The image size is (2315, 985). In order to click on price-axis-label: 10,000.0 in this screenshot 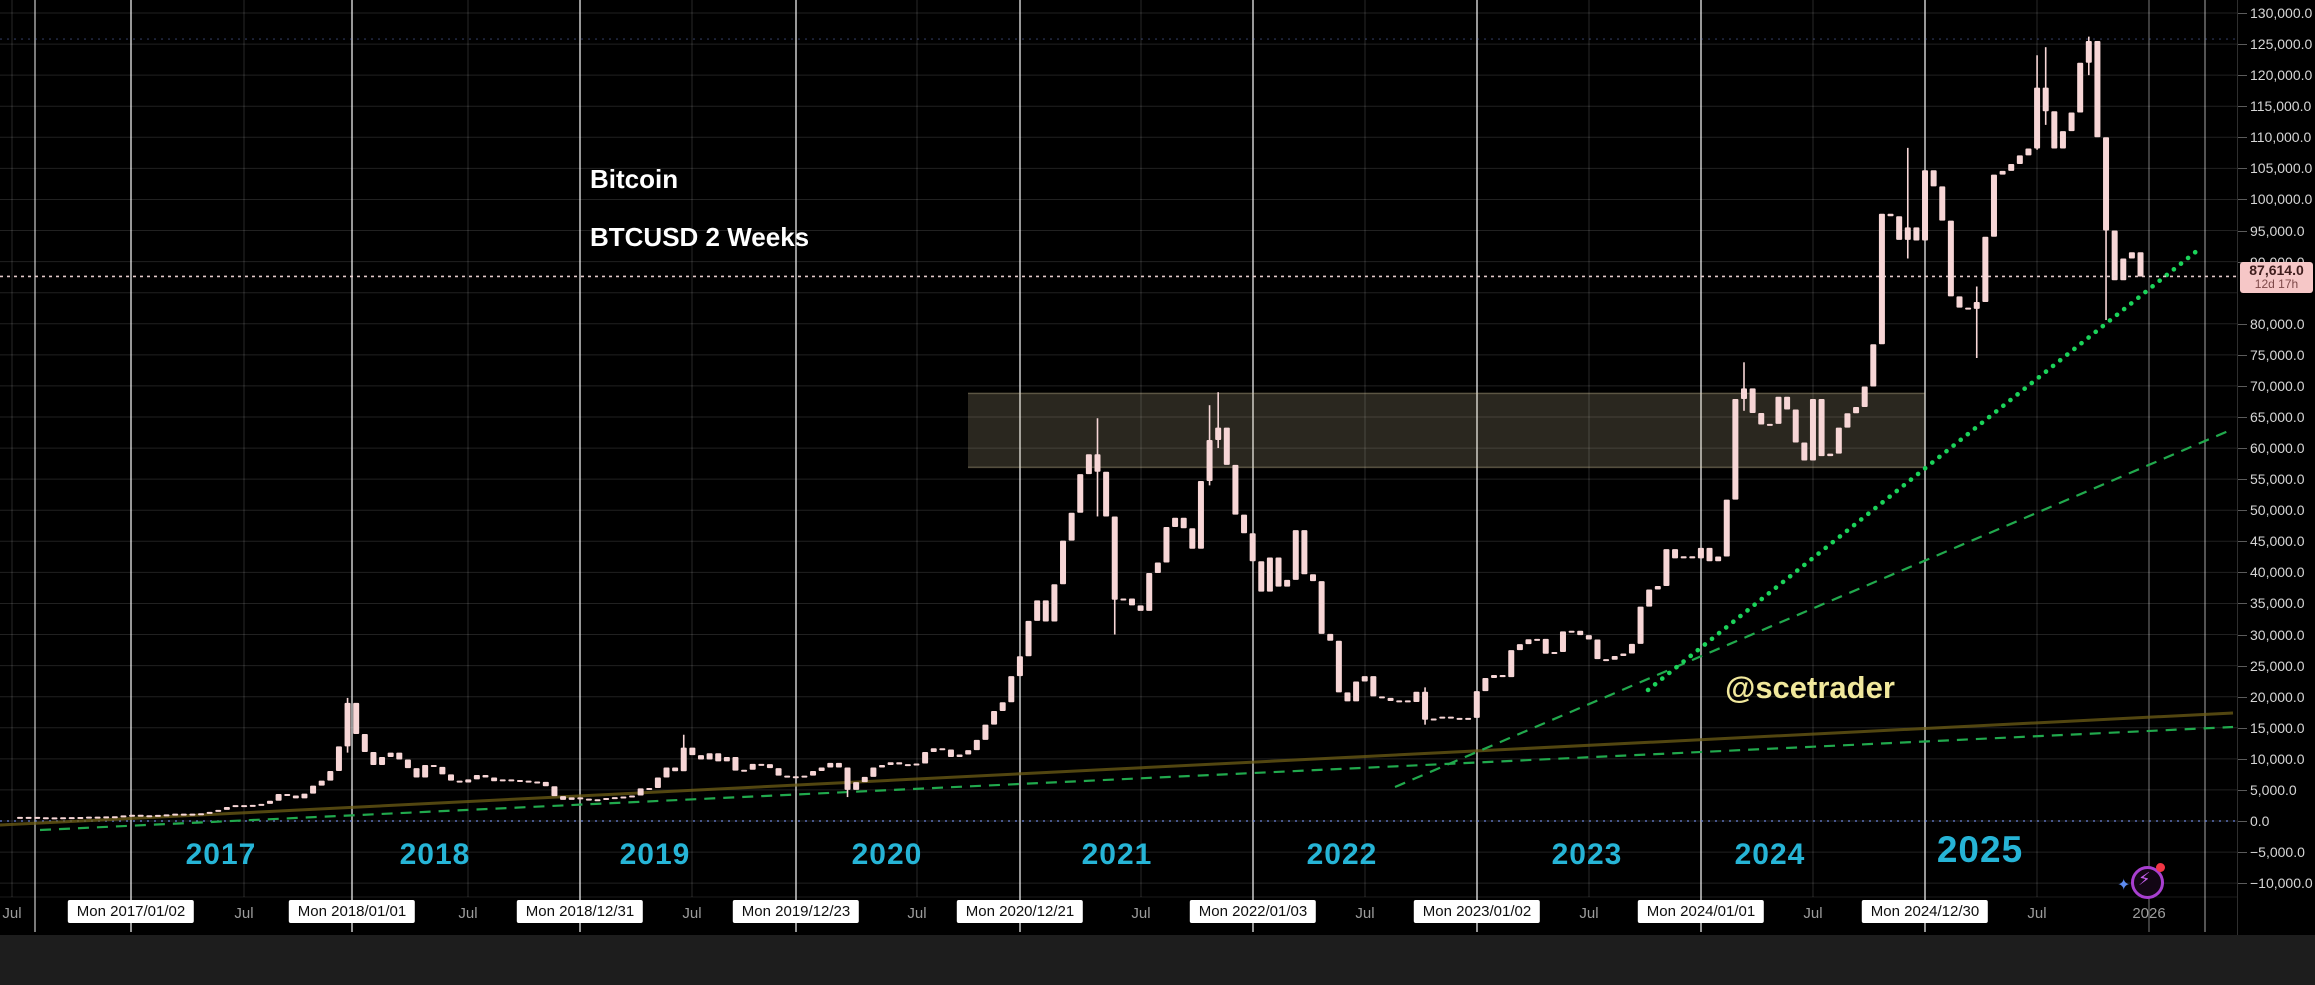, I will do `click(2277, 758)`.